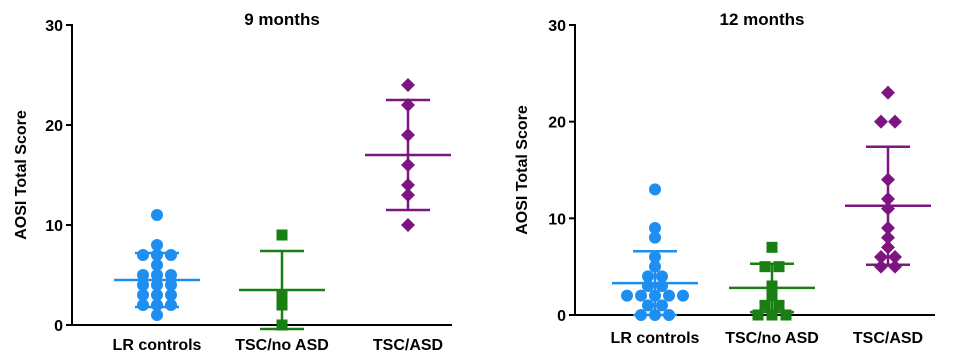  What do you see at coordinates (761, 19) in the screenshot?
I see `chart-title: 12 months` at bounding box center [761, 19].